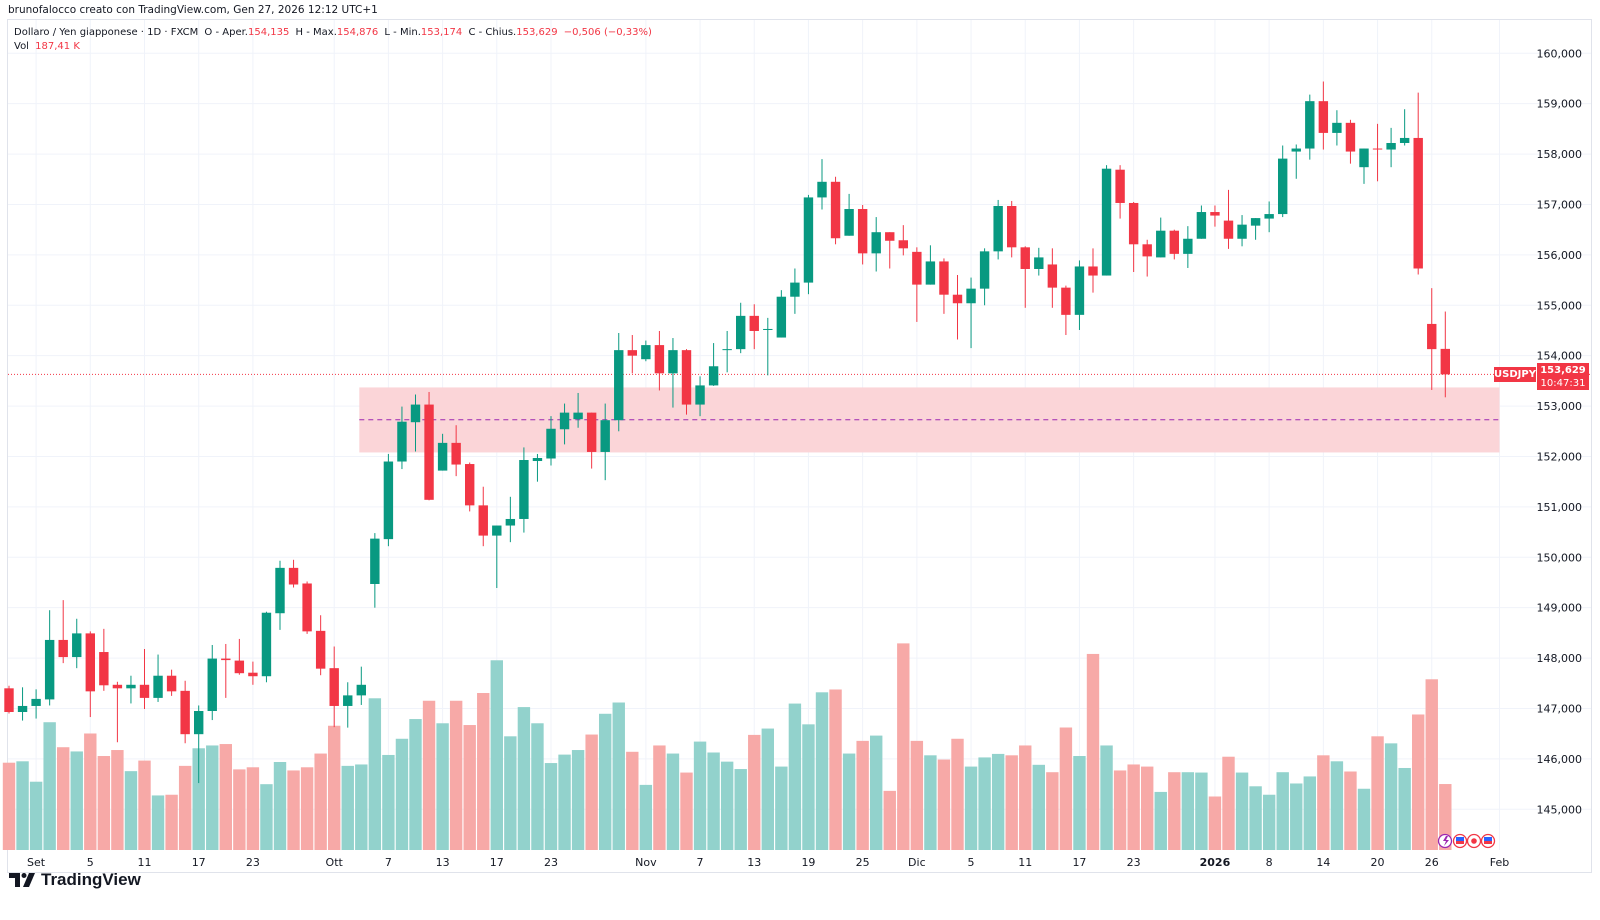 The height and width of the screenshot is (920, 1600). Describe the element at coordinates (1560, 456) in the screenshot. I see `price-tick-label: 152,000` at that location.